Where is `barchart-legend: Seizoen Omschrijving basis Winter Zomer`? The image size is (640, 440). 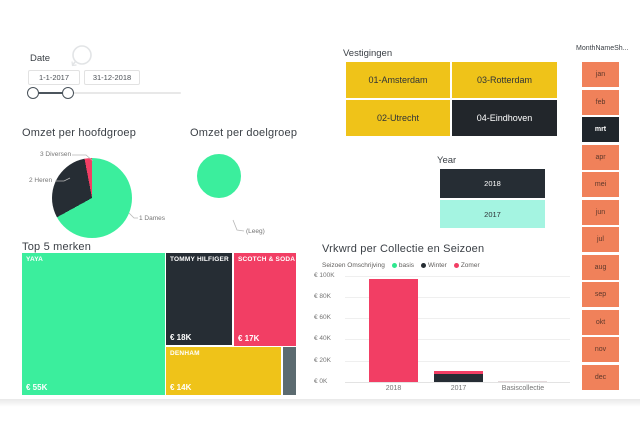 barchart-legend: Seizoen Omschrijving basis Winter Zomer is located at coordinates (401, 265).